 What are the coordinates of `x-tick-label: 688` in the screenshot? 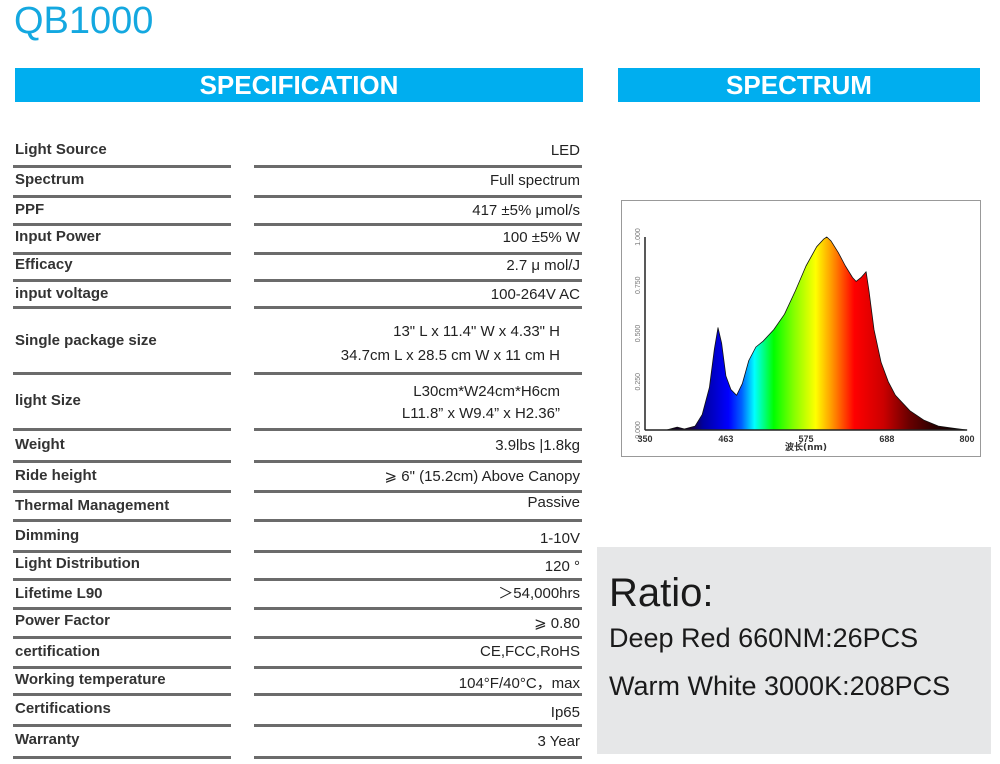 It's located at (886, 439).